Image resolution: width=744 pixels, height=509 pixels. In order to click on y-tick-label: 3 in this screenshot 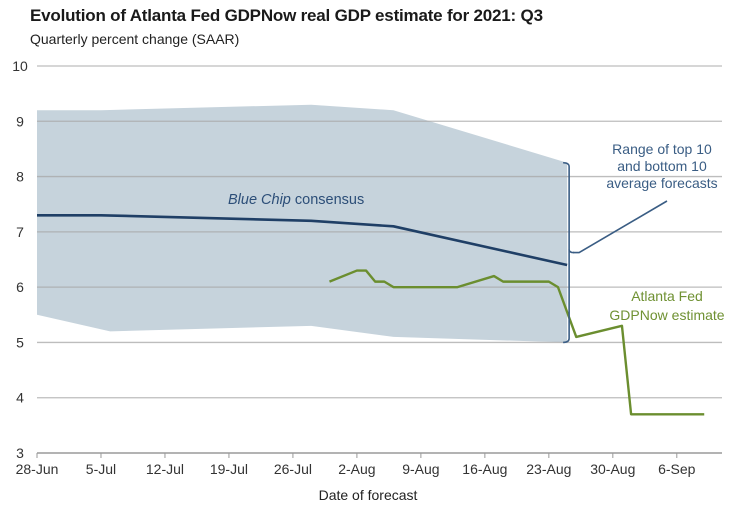, I will do `click(20, 453)`.